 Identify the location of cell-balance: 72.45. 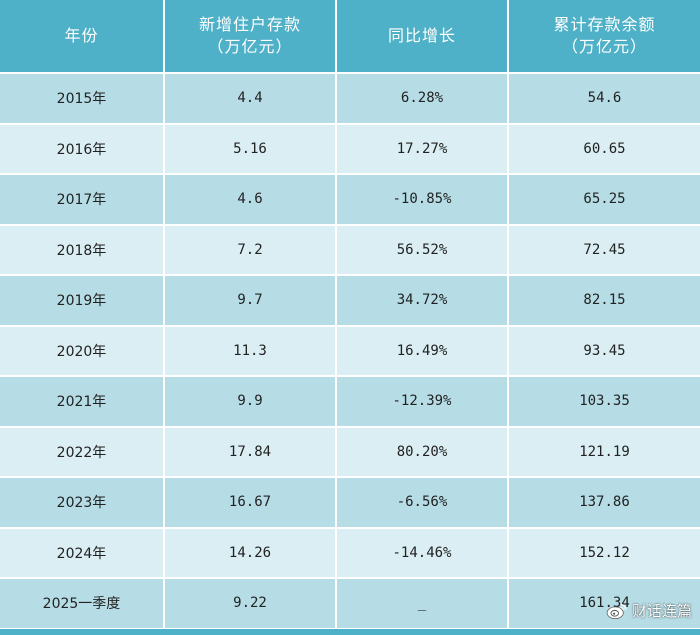
(604, 250).